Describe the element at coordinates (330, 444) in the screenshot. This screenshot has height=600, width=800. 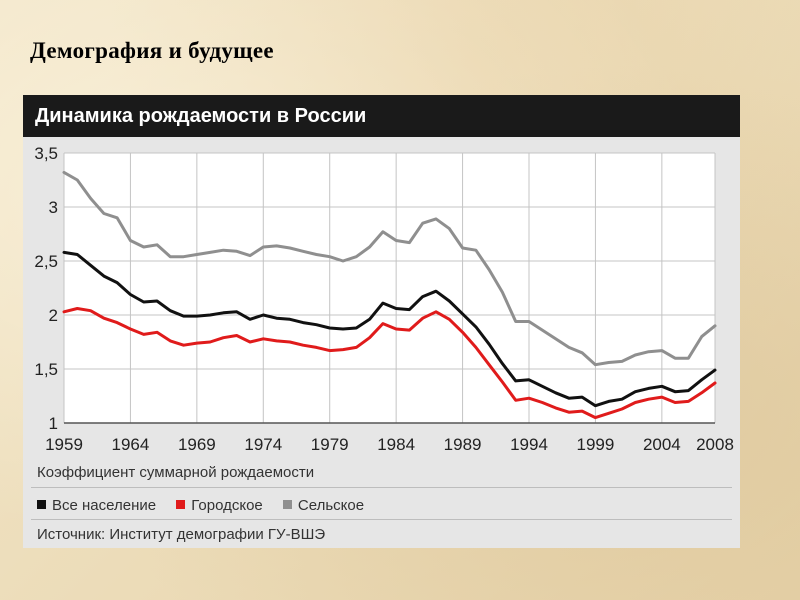
I see `x-tick-label: 1979` at that location.